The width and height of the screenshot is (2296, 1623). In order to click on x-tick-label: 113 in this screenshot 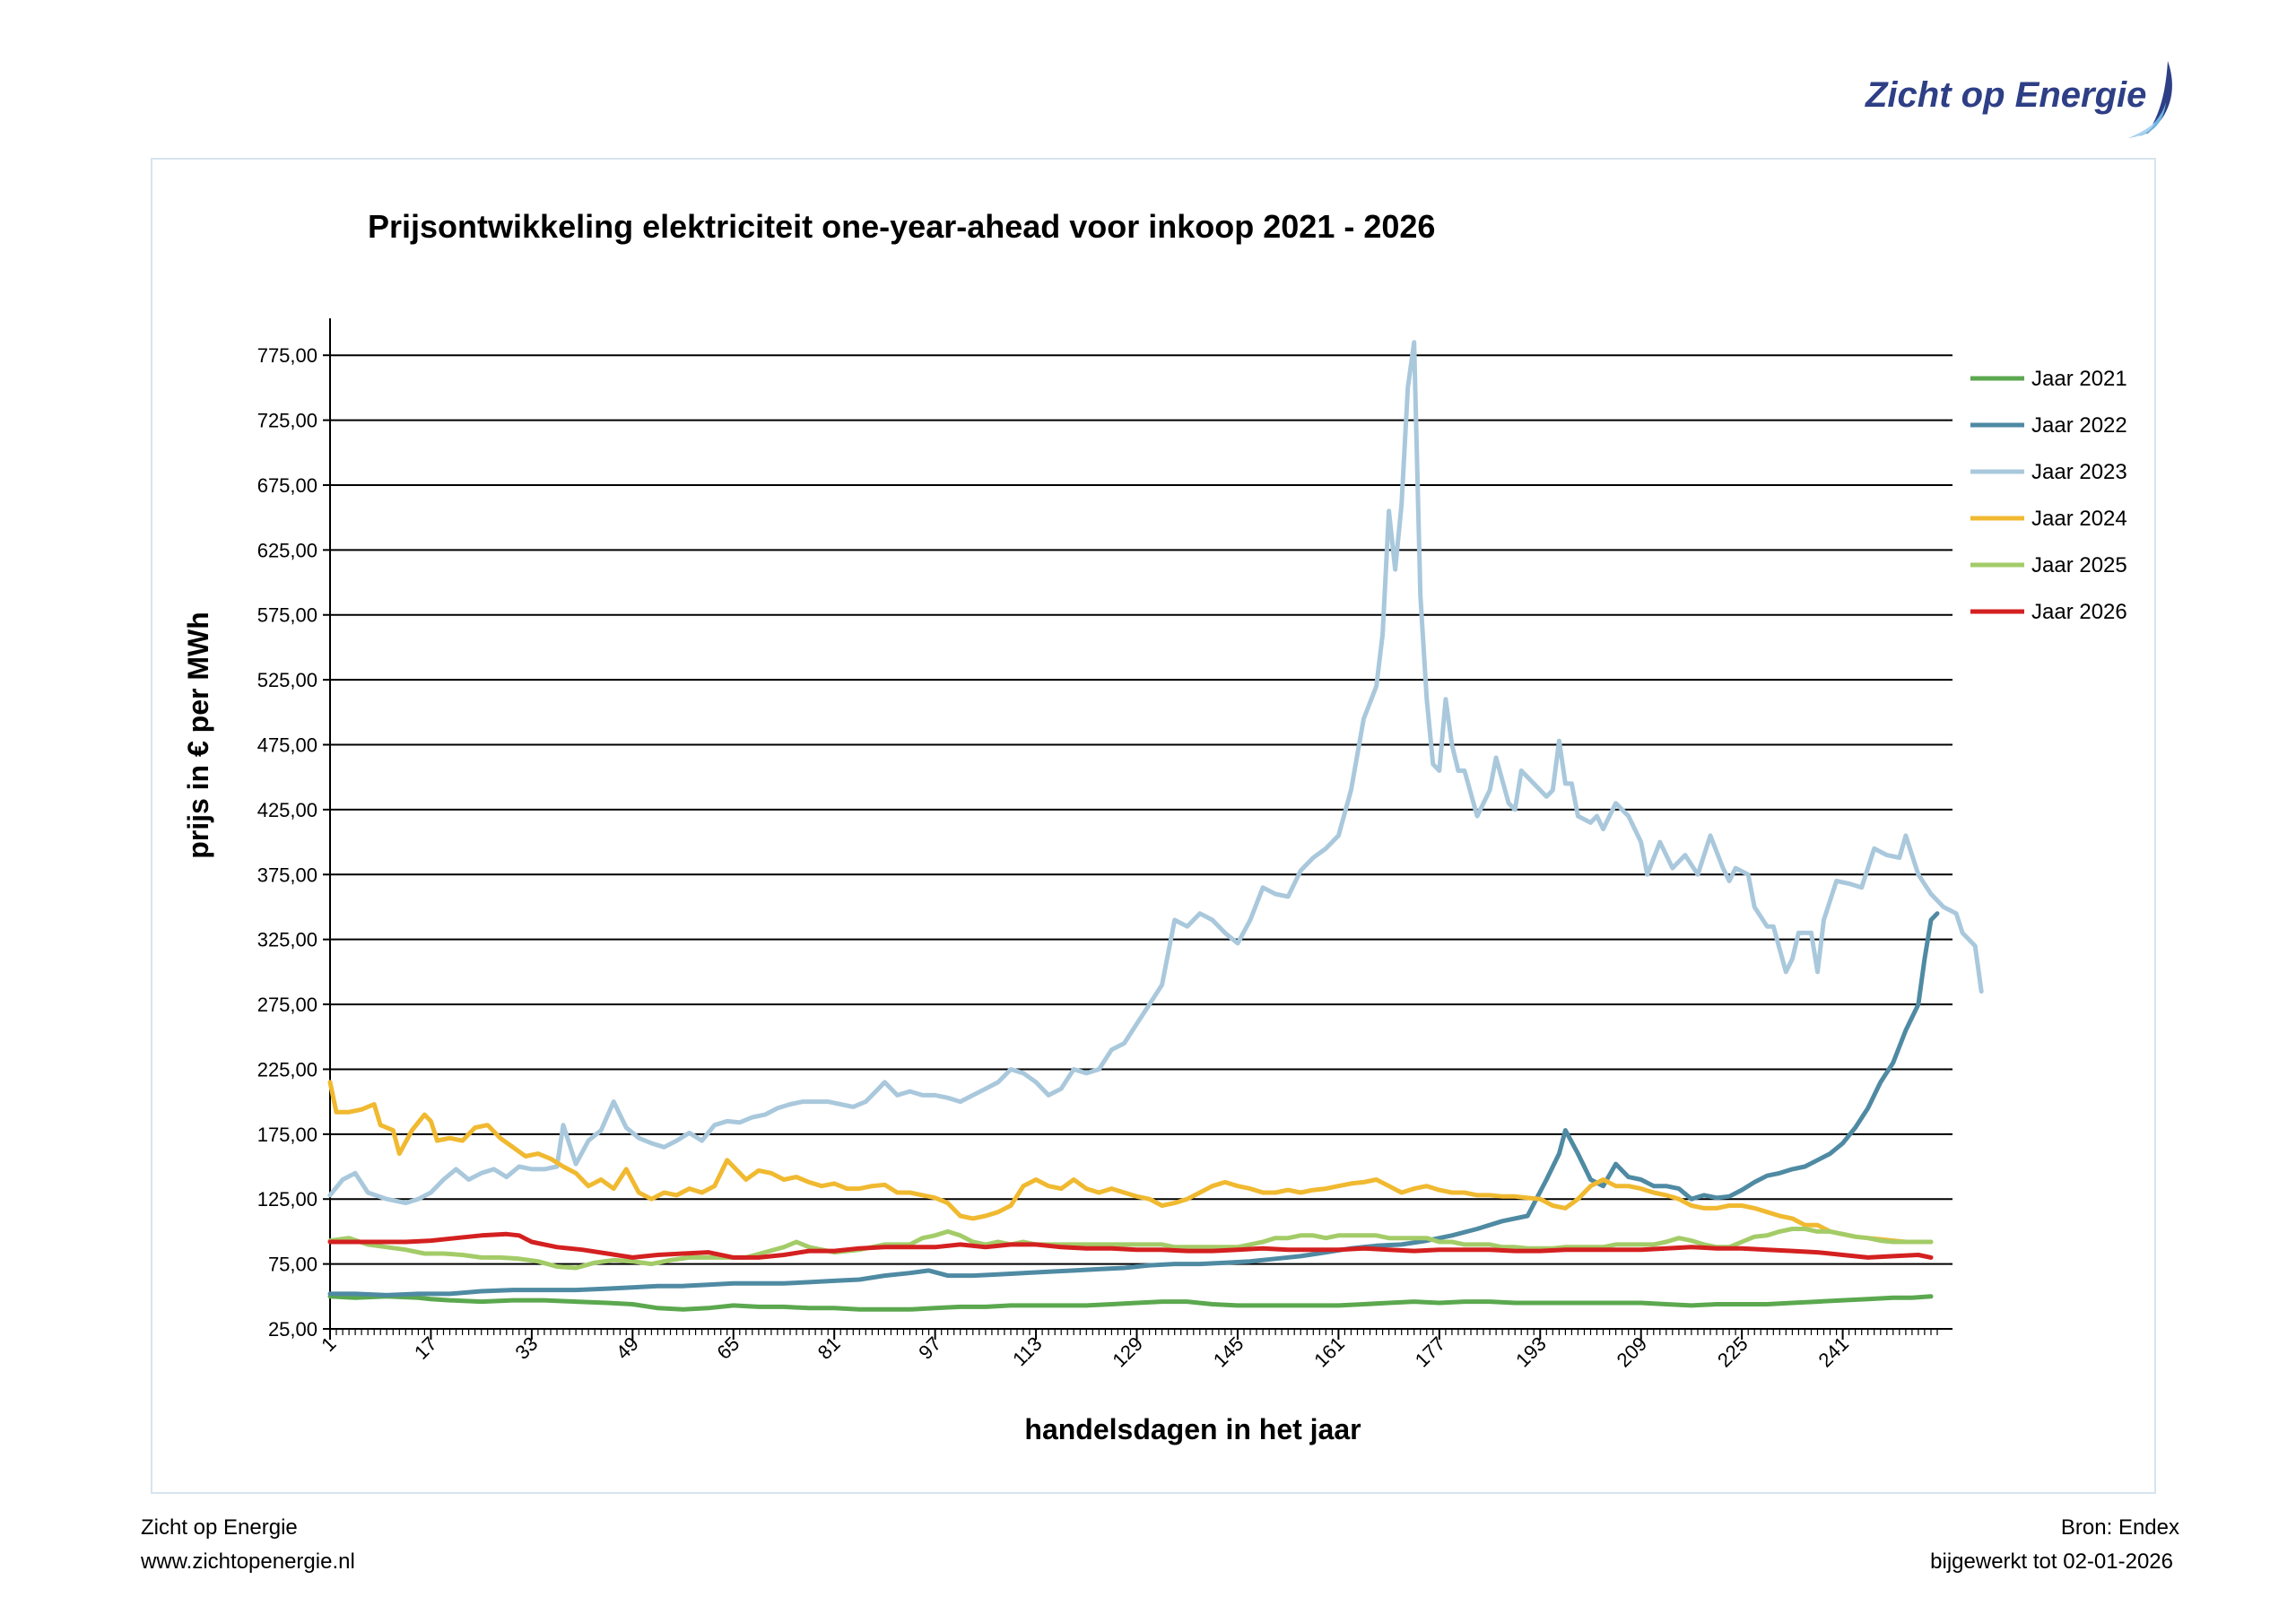, I will do `click(1027, 1351)`.